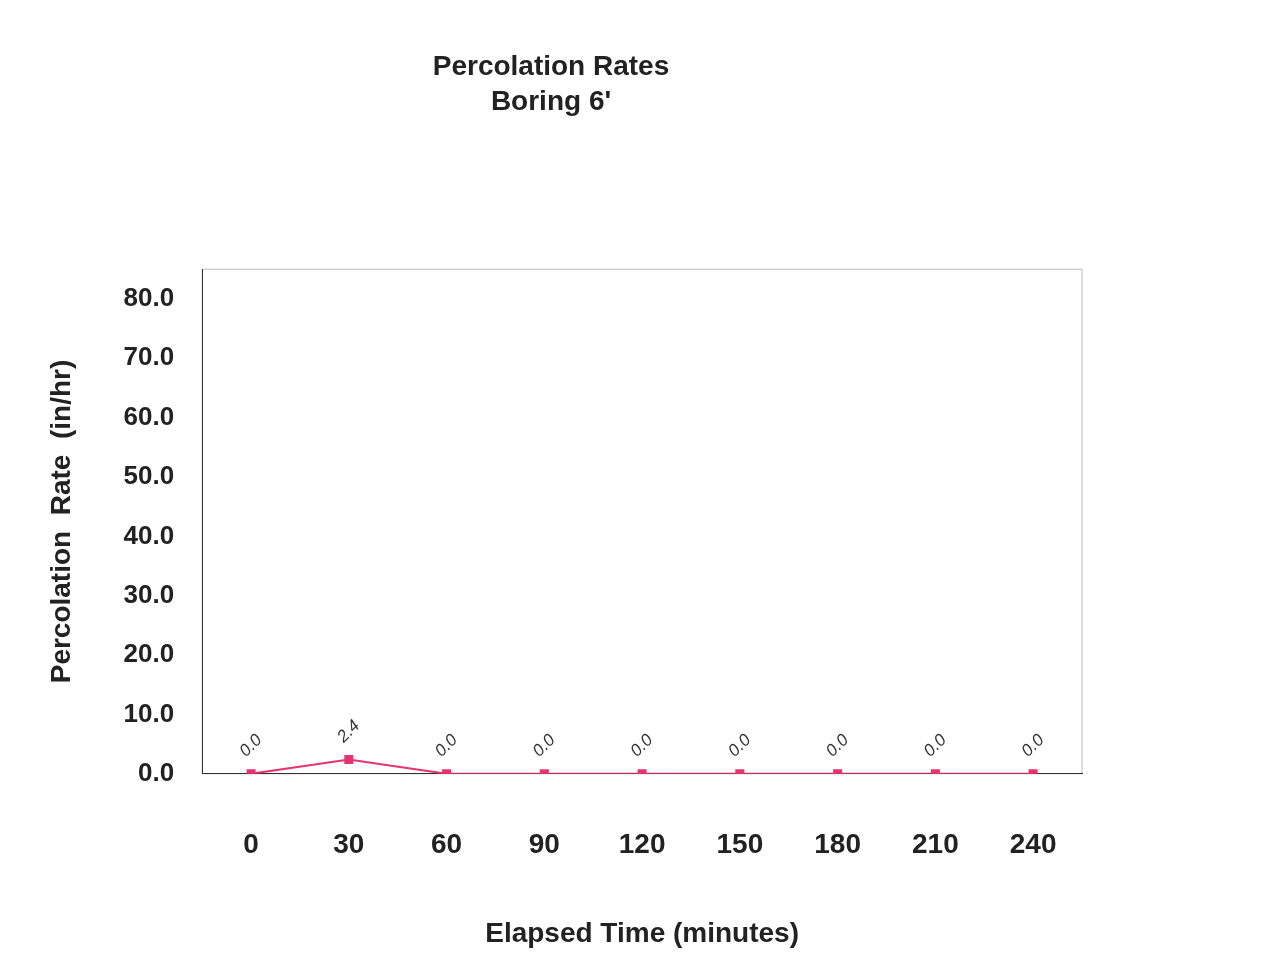 This screenshot has width=1272, height=971. I want to click on x-tick-label: 90, so click(544, 844).